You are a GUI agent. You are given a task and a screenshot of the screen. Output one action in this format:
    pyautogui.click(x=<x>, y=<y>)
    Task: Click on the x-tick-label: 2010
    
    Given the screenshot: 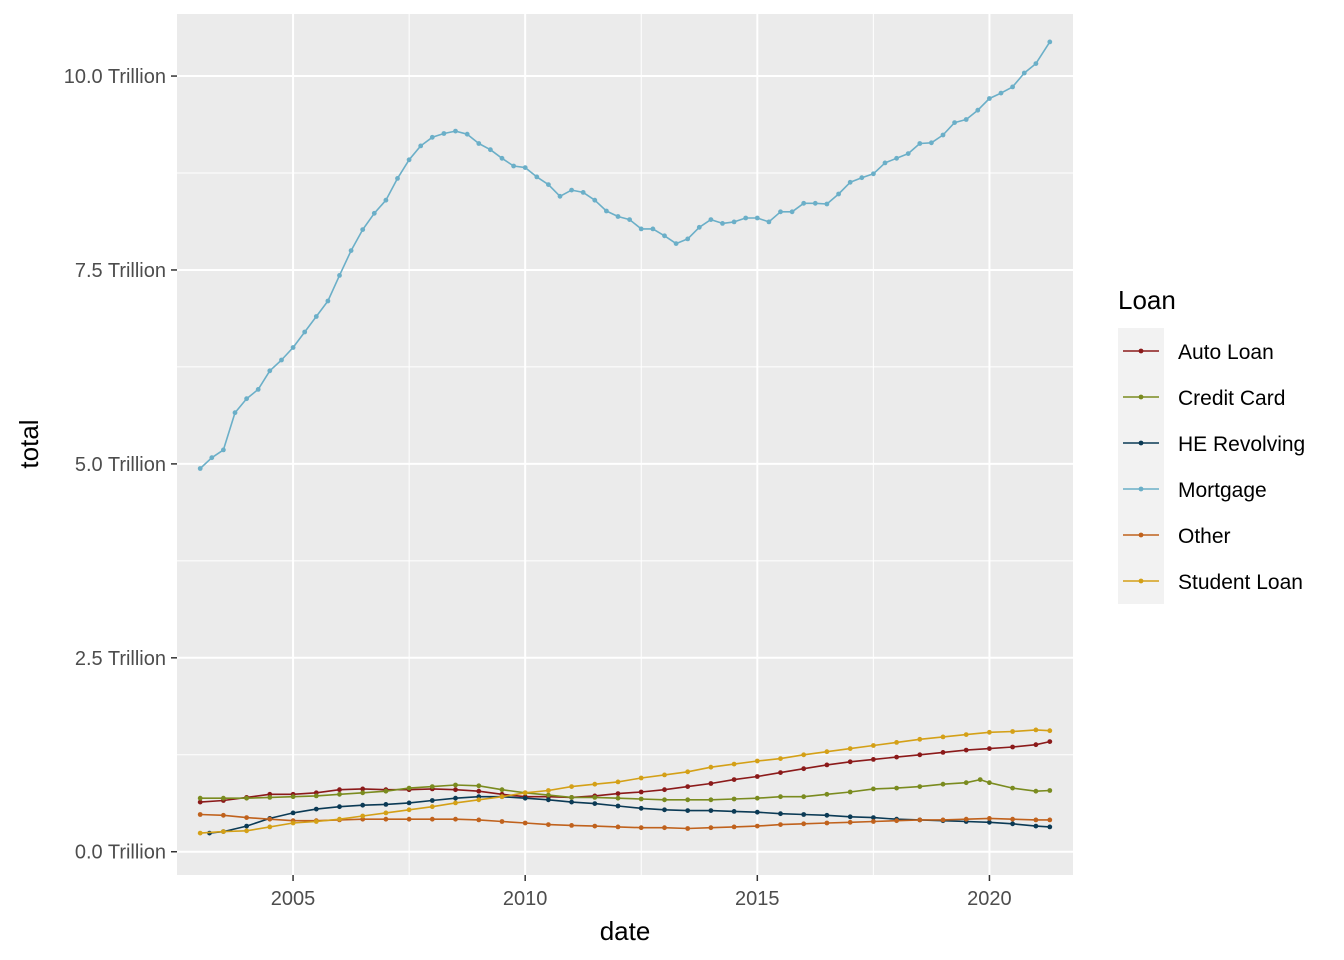 What is the action you would take?
    pyautogui.click(x=525, y=899)
    